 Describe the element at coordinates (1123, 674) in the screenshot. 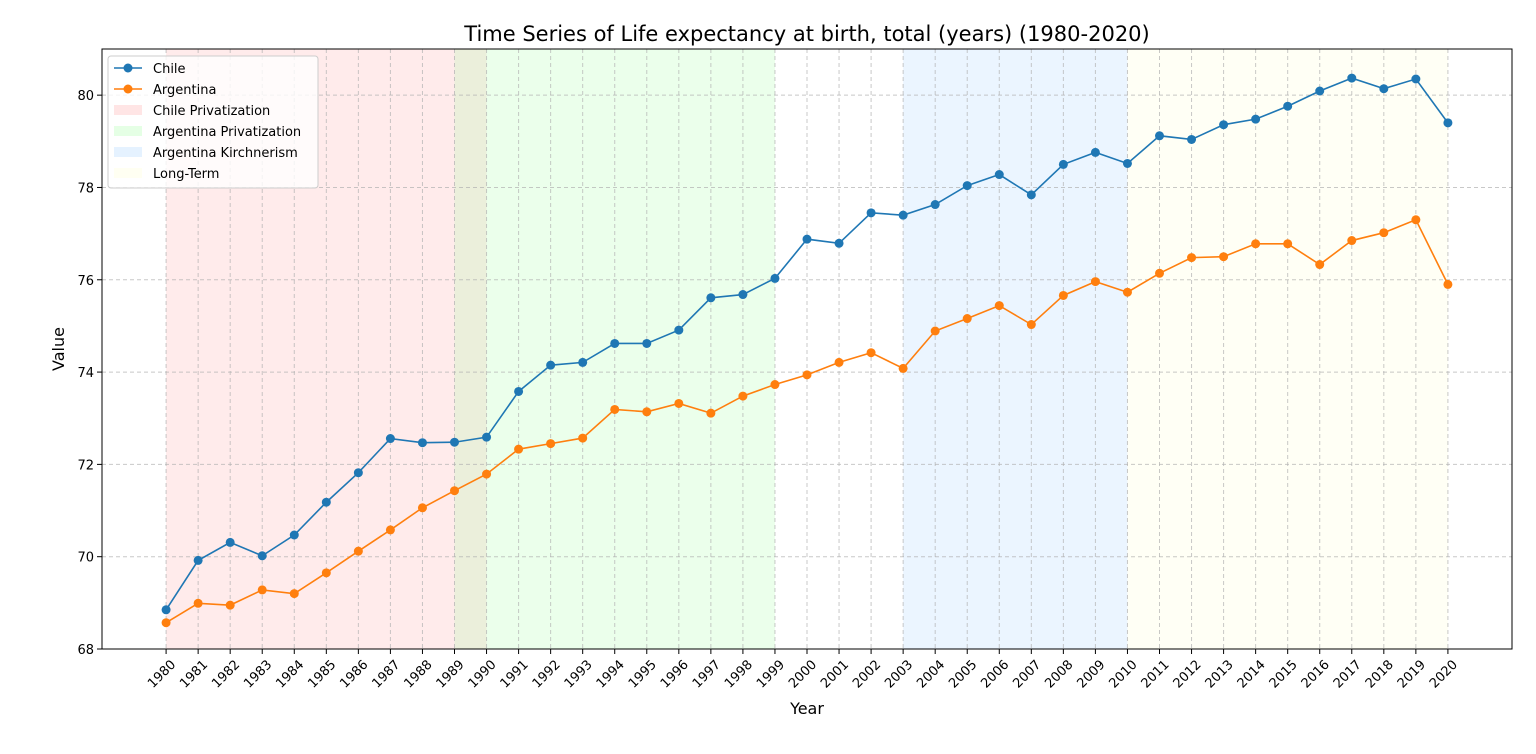

I see `x-tick-label: 2010` at that location.